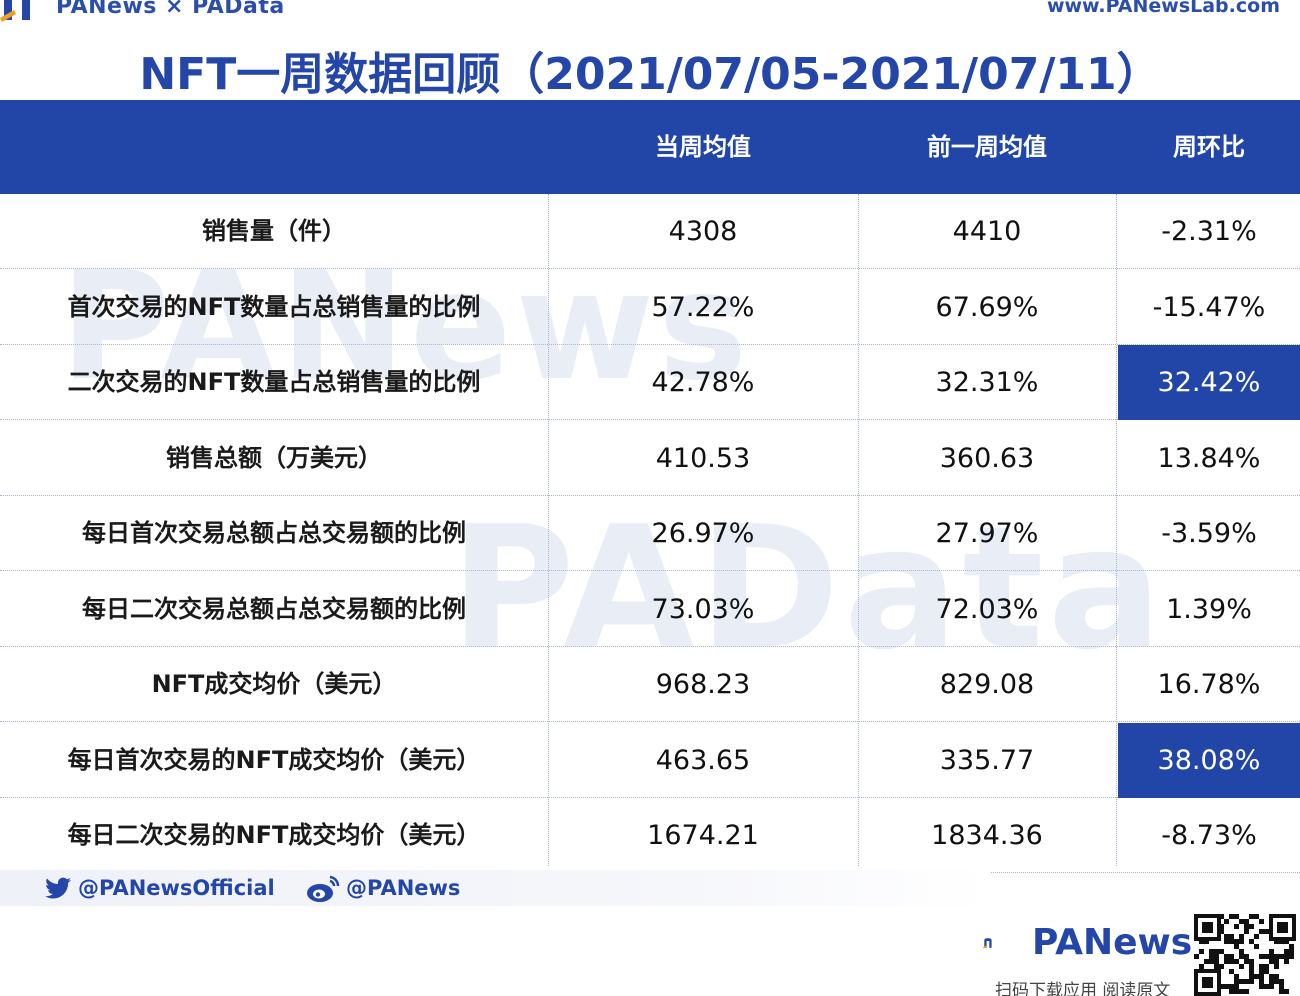 The height and width of the screenshot is (996, 1300). I want to click on row-change-value: -8.73%, so click(1209, 835).